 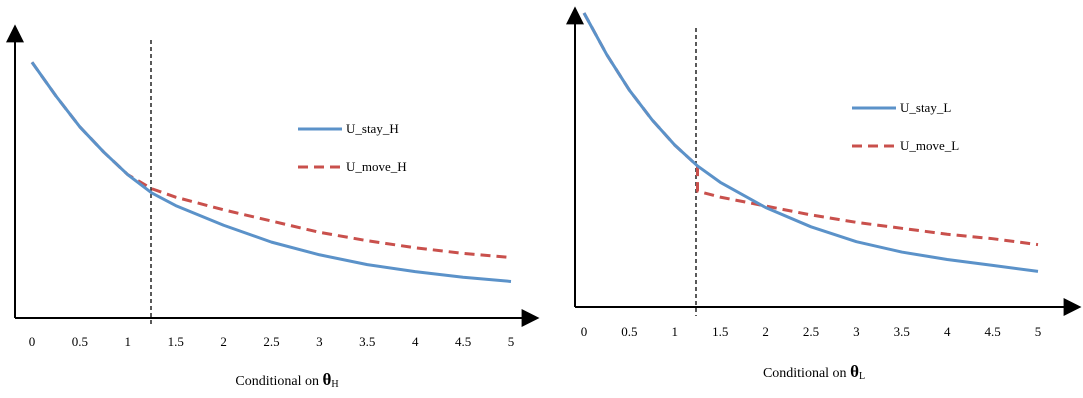 What do you see at coordinates (352, 147) in the screenshot?
I see `legend: U_stay_H U_move_H` at bounding box center [352, 147].